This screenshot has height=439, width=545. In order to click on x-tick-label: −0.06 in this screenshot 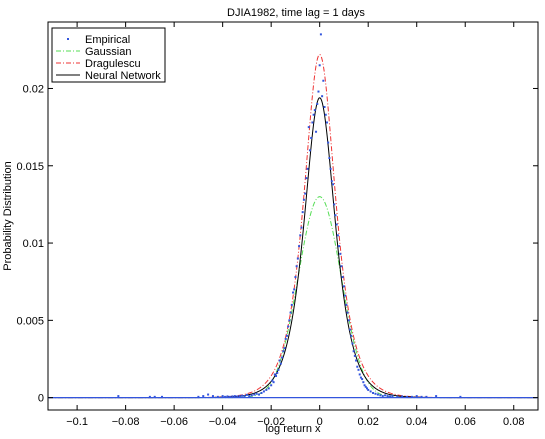, I will do `click(174, 422)`.